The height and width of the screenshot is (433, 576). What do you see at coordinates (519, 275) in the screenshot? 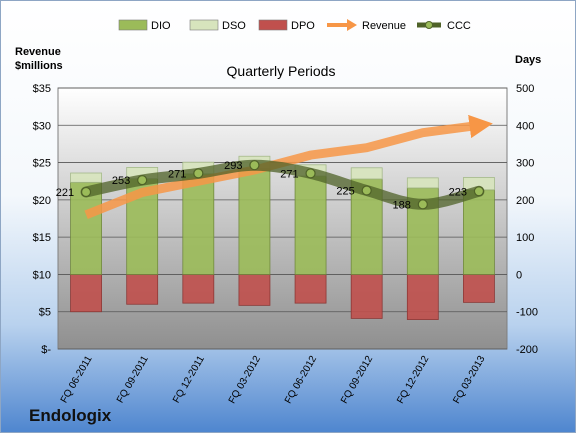
I see `right-tick-label: 0` at bounding box center [519, 275].